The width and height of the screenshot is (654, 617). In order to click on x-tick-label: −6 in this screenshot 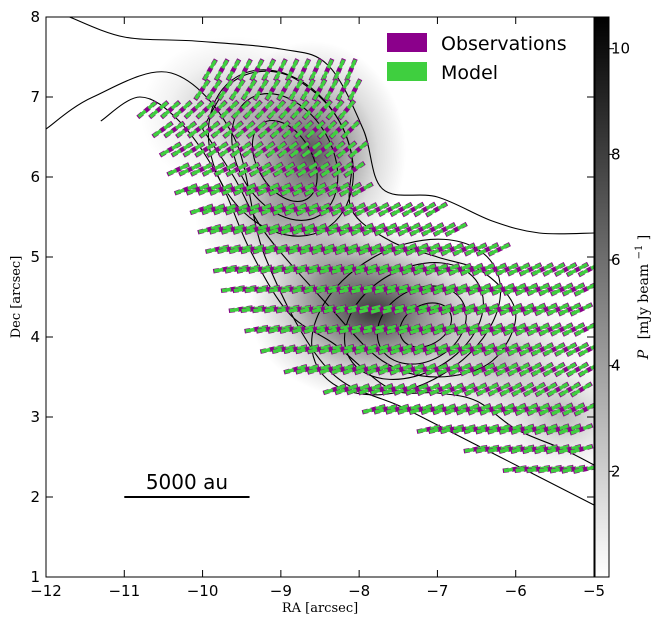, I will do `click(516, 591)`.